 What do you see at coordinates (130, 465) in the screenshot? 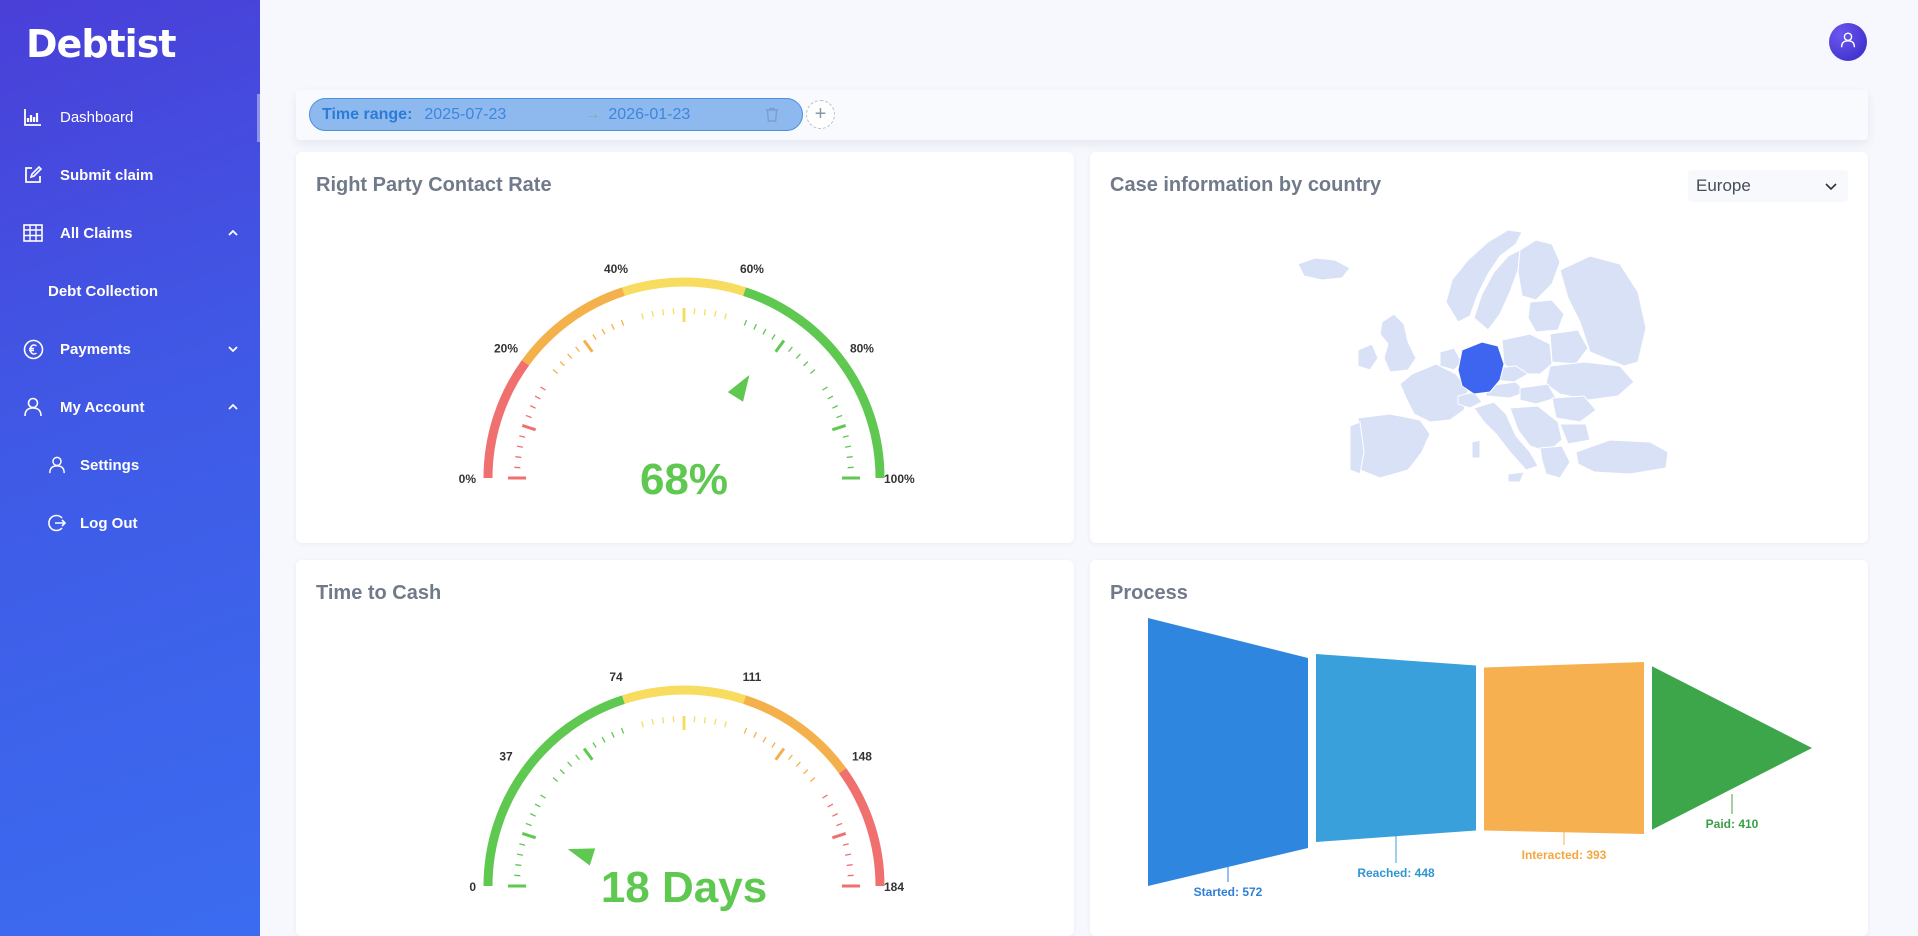
I see `sidebar-item-settings: Settings` at bounding box center [130, 465].